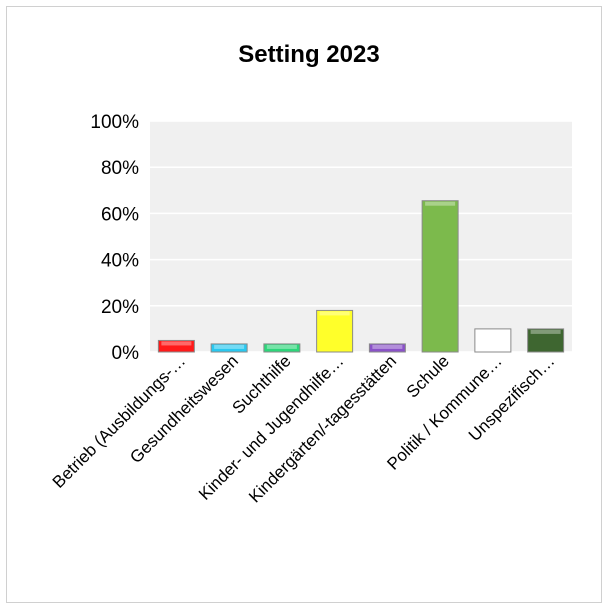  Describe the element at coordinates (114, 122) in the screenshot. I see `y-tick-label: 100%` at that location.